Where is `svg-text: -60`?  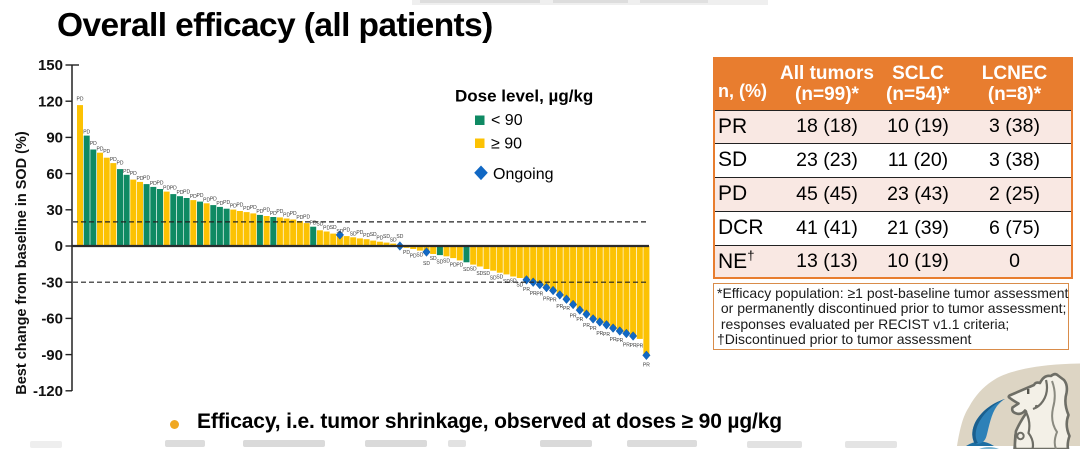
svg-text: -60 is located at coordinates (52, 319).